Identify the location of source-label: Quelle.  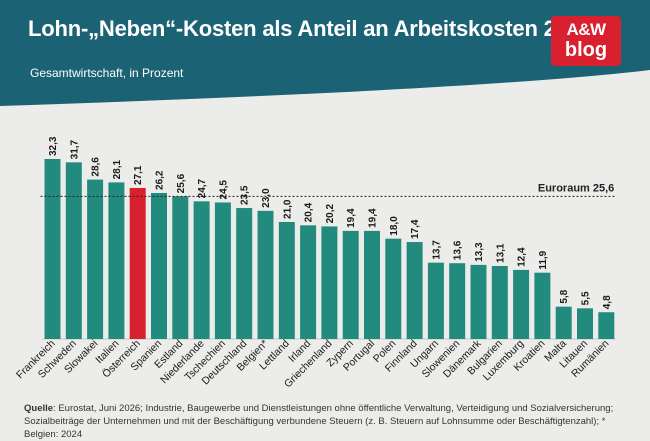
(39, 408).